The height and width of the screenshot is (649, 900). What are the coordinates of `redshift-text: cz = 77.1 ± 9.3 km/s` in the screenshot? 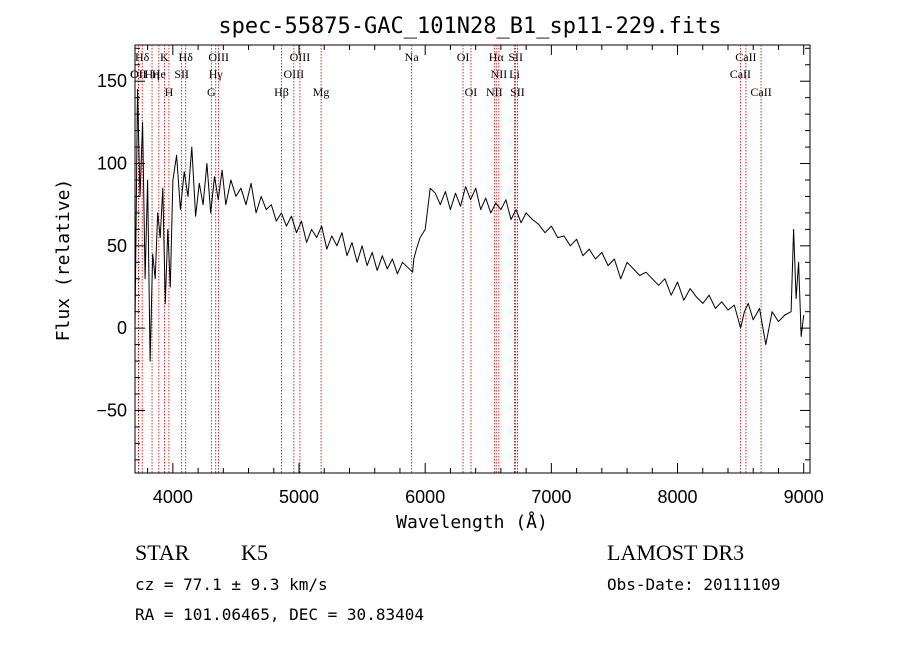 It's located at (231, 584).